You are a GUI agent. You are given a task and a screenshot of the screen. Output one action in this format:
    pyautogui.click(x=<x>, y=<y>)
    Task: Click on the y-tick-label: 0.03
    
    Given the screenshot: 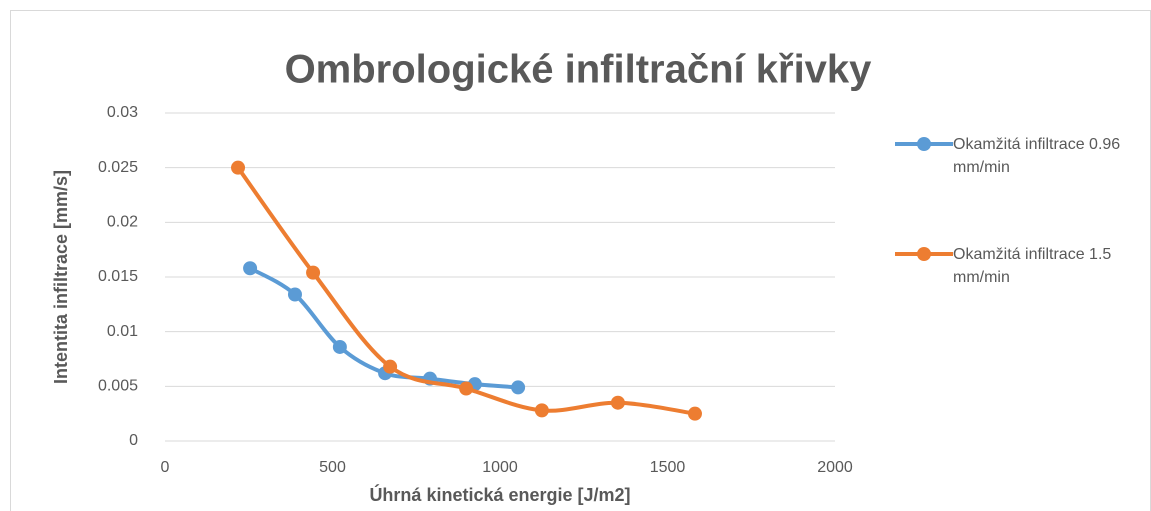 What is the action you would take?
    pyautogui.click(x=122, y=112)
    